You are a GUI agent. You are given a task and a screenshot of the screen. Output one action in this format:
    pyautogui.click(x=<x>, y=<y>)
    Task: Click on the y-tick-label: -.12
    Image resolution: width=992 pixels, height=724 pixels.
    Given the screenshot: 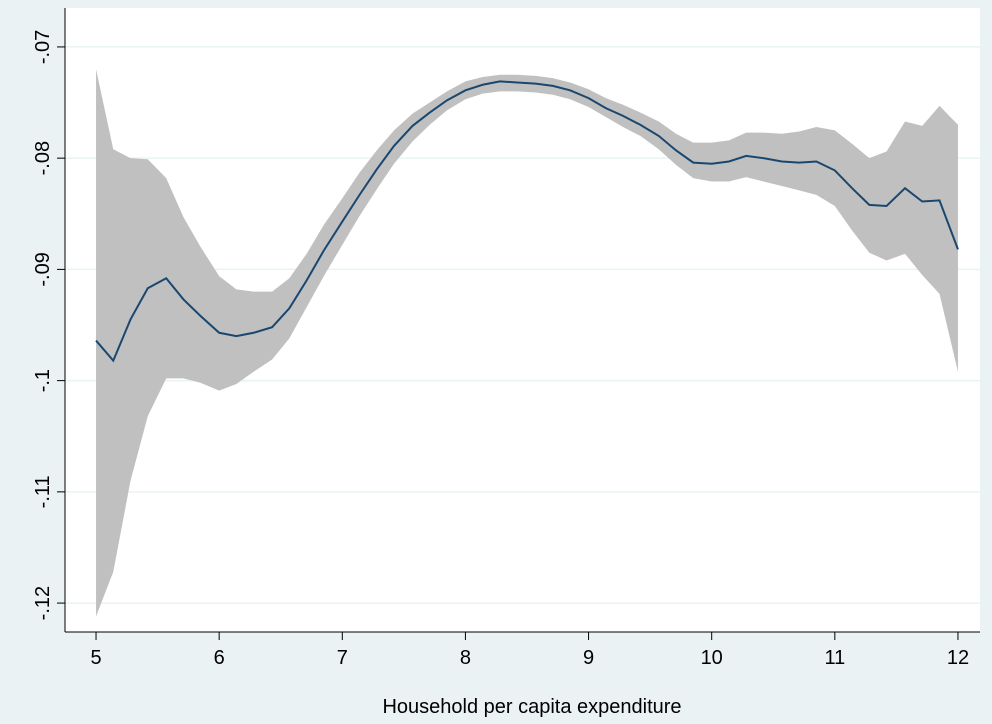 What is the action you would take?
    pyautogui.click(x=43, y=603)
    